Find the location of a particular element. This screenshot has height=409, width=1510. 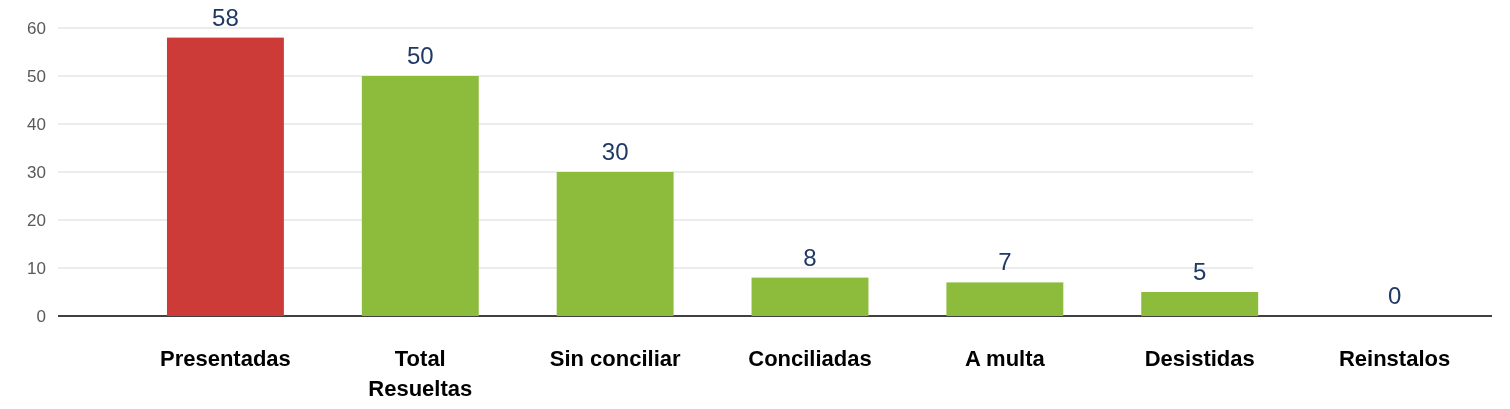

y-tick-label: 50 is located at coordinates (36, 76).